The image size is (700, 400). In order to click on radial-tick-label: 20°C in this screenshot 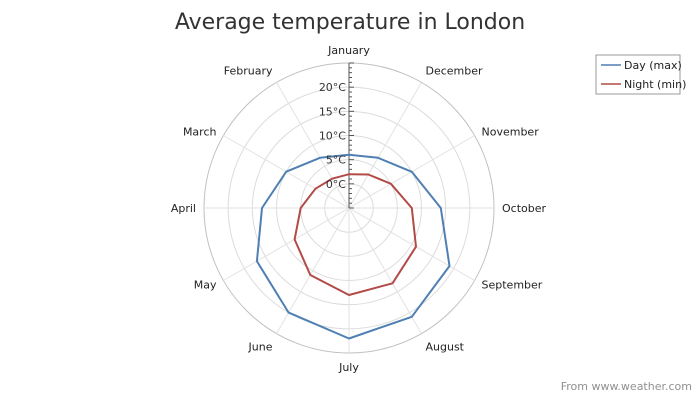, I will do `click(332, 87)`.